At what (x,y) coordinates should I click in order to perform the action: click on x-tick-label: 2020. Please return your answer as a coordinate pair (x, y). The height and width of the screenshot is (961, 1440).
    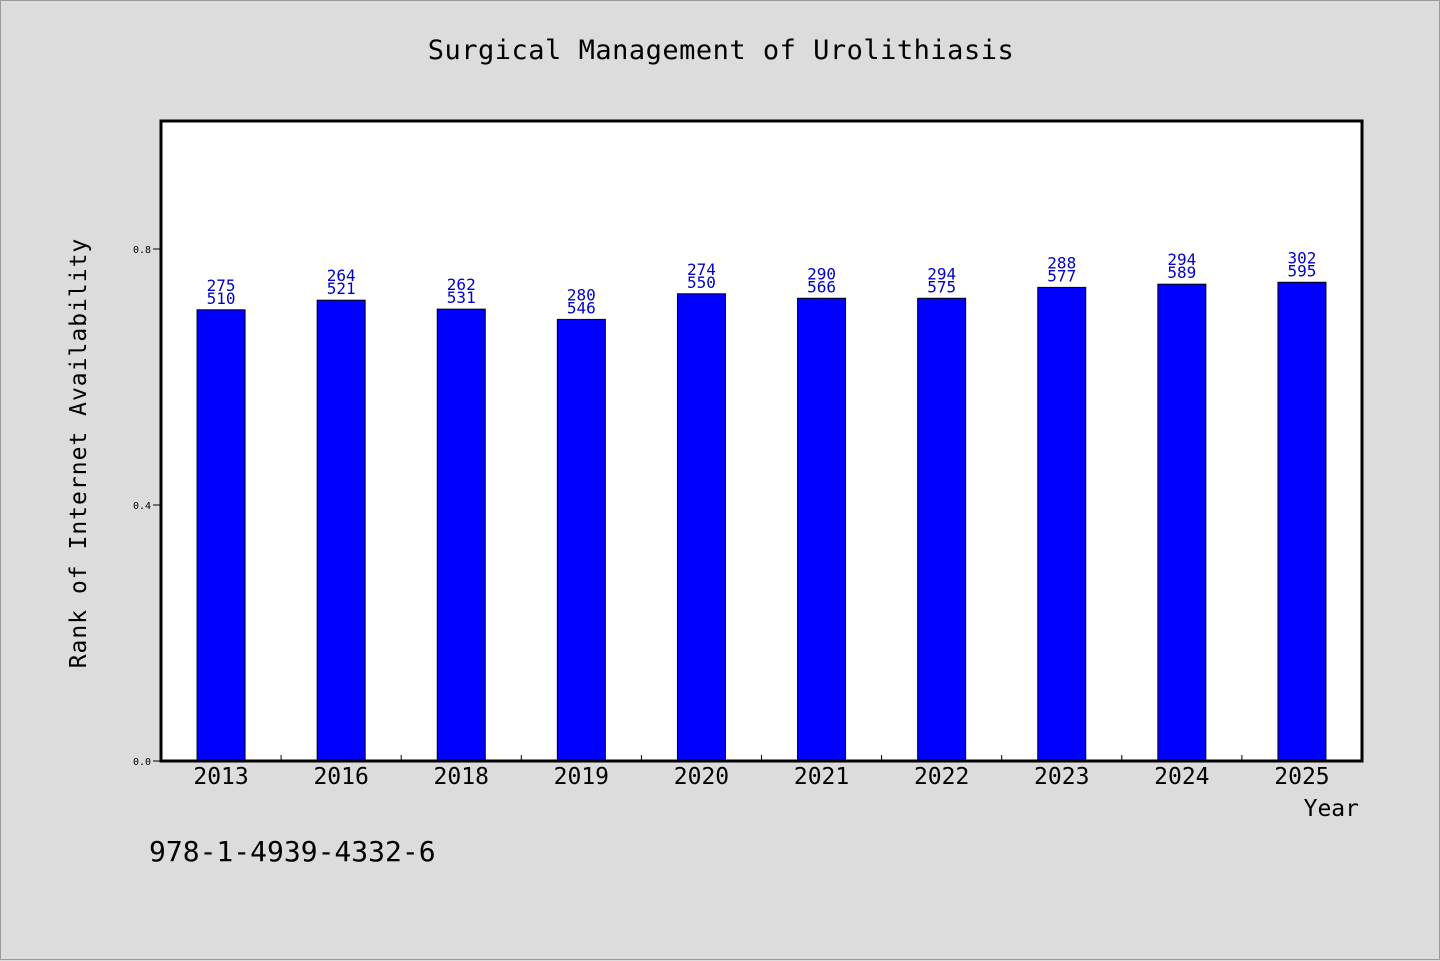
    Looking at the image, I should click on (701, 777).